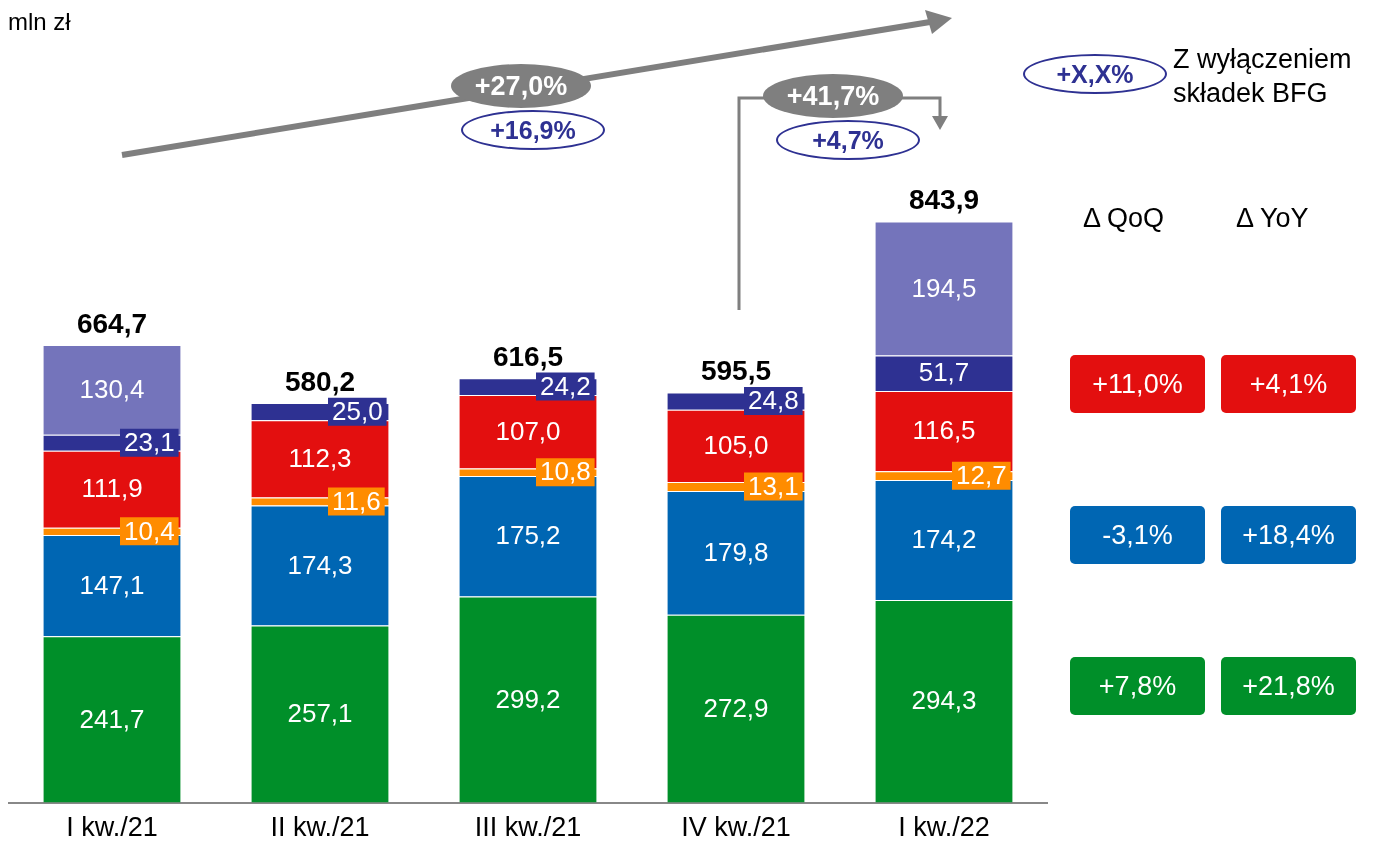 Image resolution: width=1387 pixels, height=847 pixels. What do you see at coordinates (320, 458) in the screenshot?
I see `data-label: 112,3` at bounding box center [320, 458].